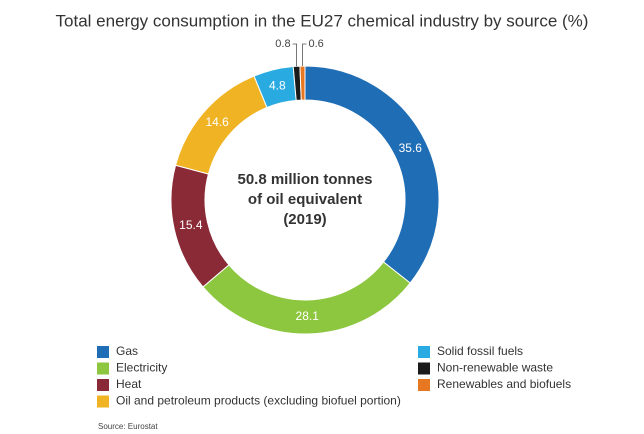  I want to click on source: Source: Eurostat, so click(128, 426).